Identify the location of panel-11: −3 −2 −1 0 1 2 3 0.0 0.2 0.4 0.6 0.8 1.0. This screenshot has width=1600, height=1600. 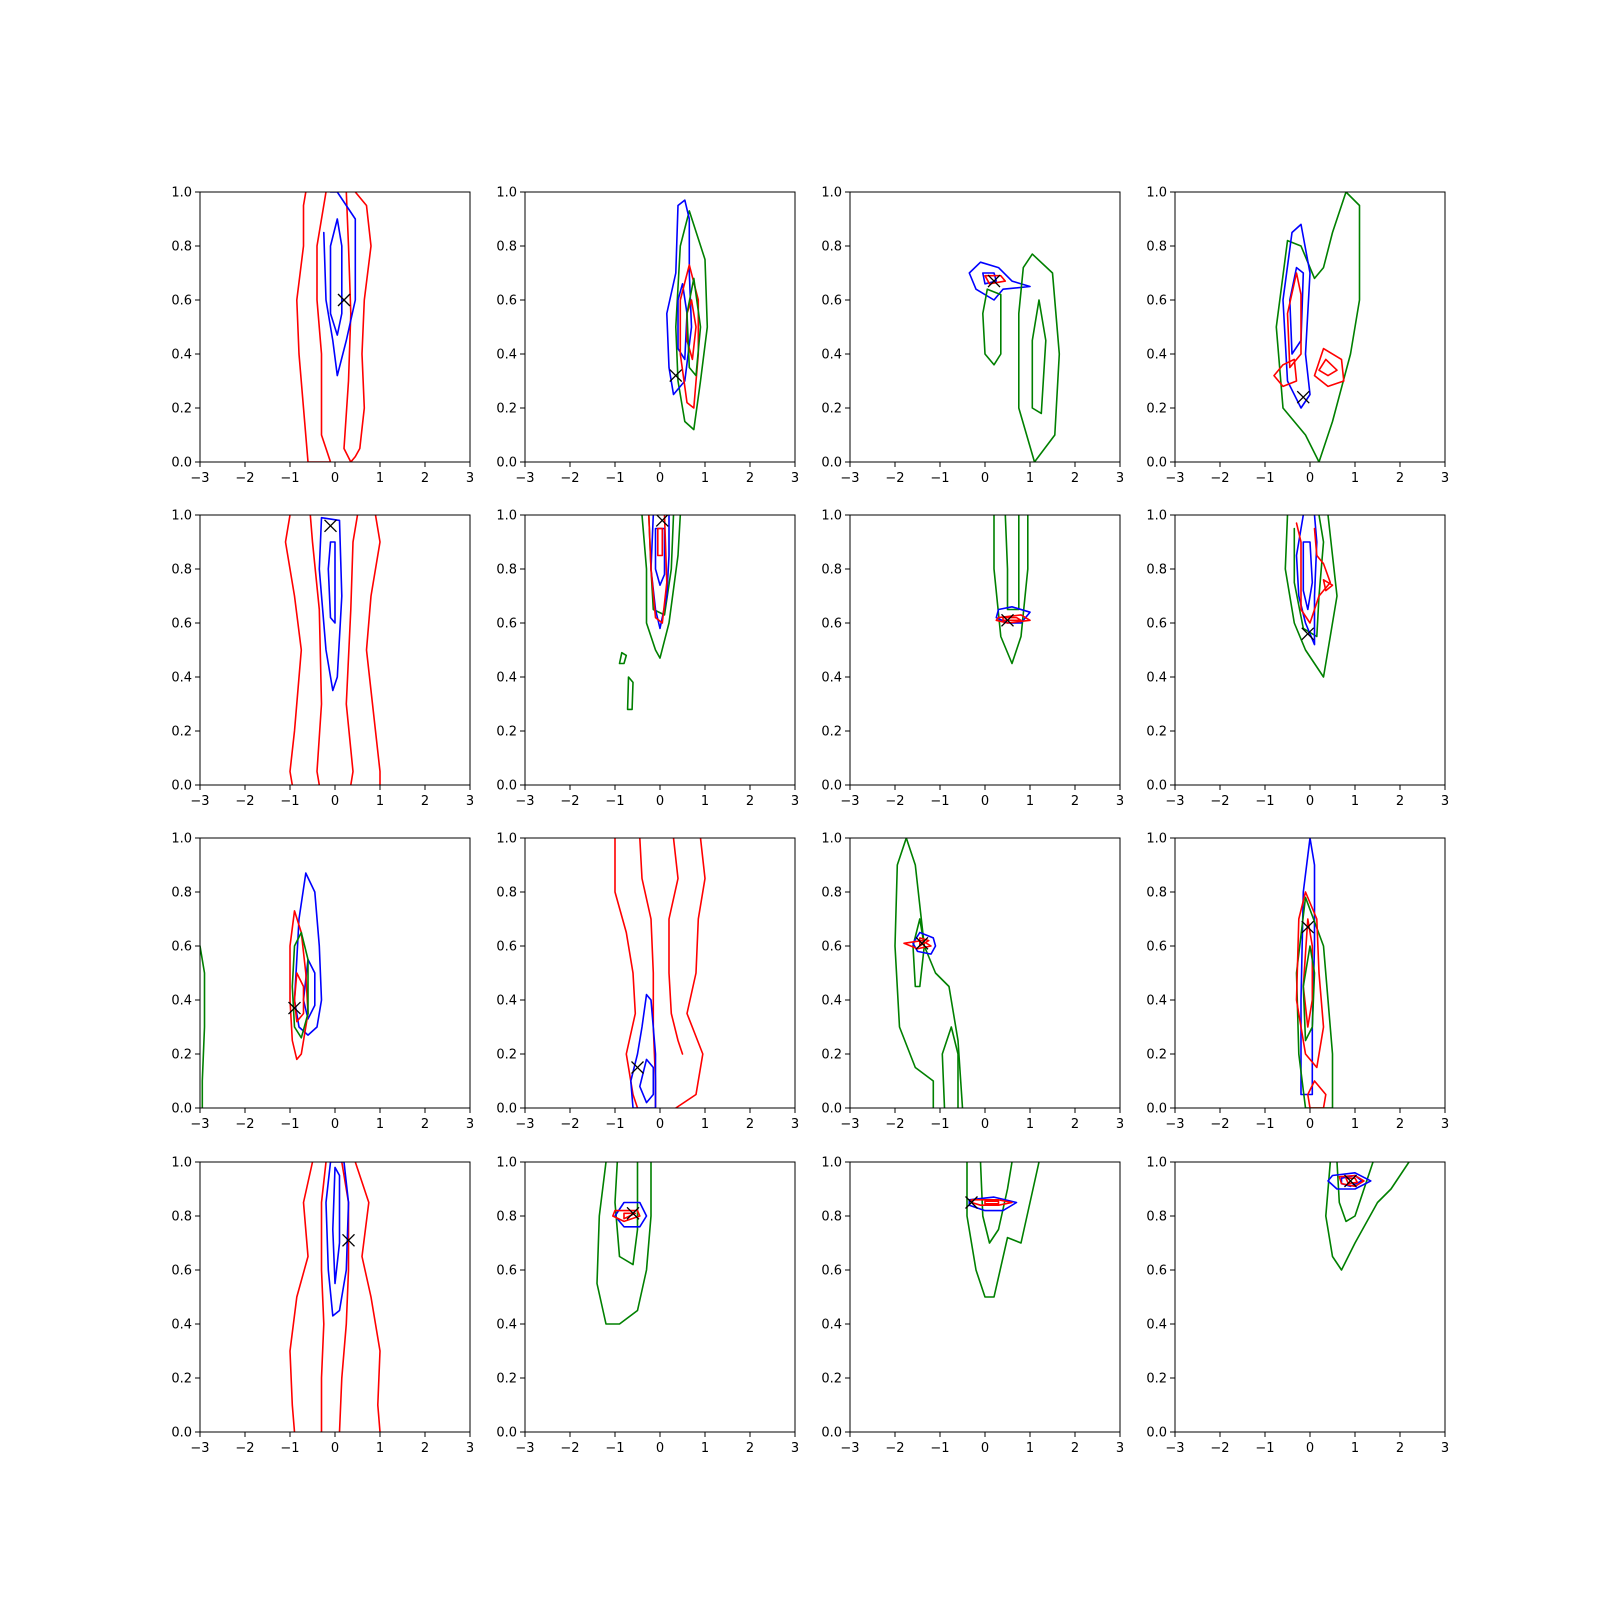
(972, 982).